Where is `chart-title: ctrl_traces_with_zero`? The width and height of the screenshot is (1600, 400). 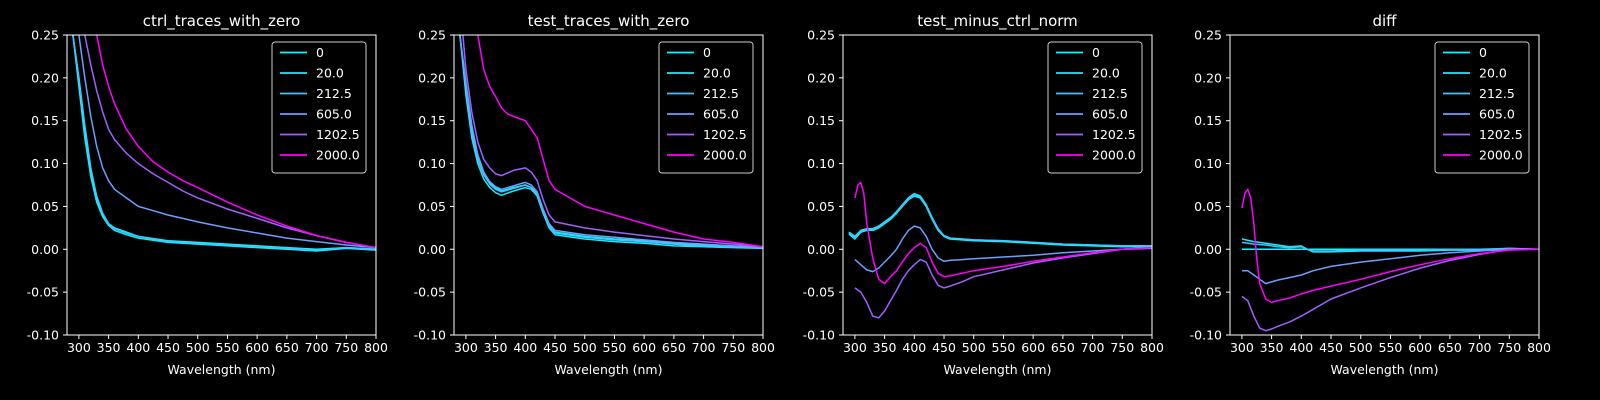 chart-title: ctrl_traces_with_zero is located at coordinates (221, 21).